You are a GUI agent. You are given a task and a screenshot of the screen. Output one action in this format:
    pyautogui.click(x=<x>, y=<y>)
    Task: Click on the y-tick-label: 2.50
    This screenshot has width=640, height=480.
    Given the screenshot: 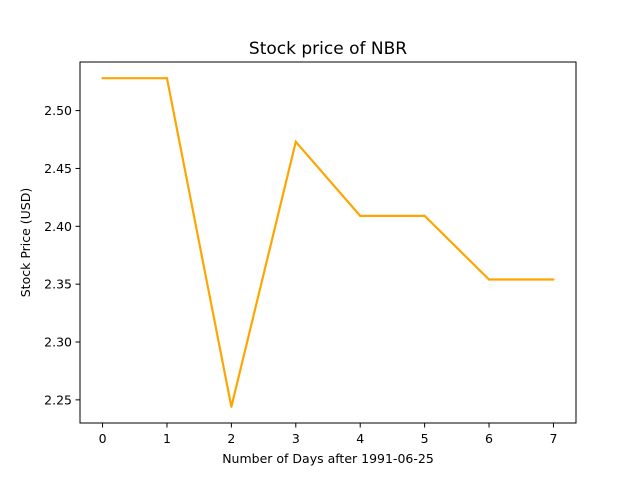 What is the action you would take?
    pyautogui.click(x=58, y=110)
    